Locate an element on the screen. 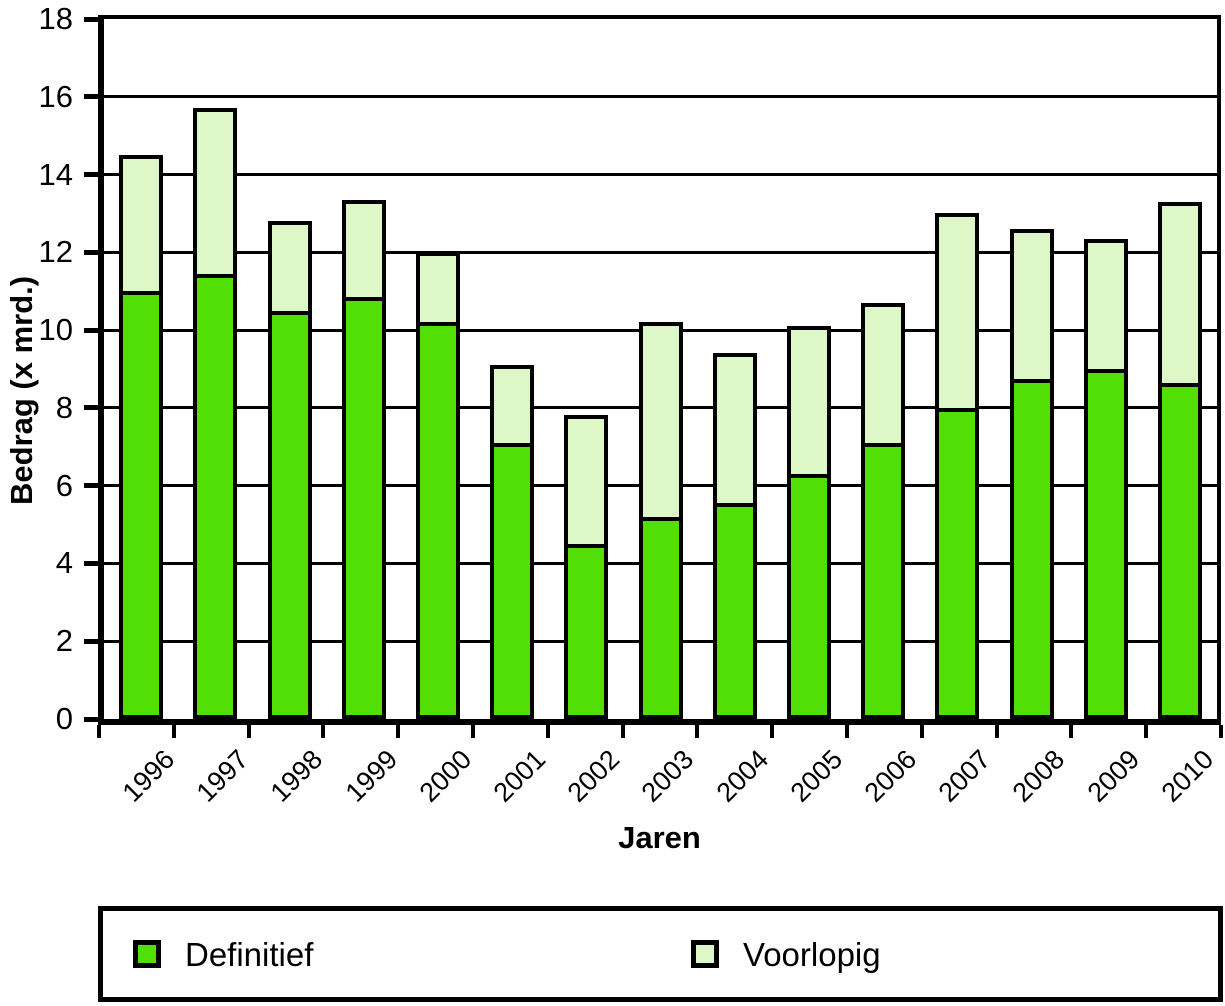  x-tick-label-2007: 2007 is located at coordinates (964, 776).